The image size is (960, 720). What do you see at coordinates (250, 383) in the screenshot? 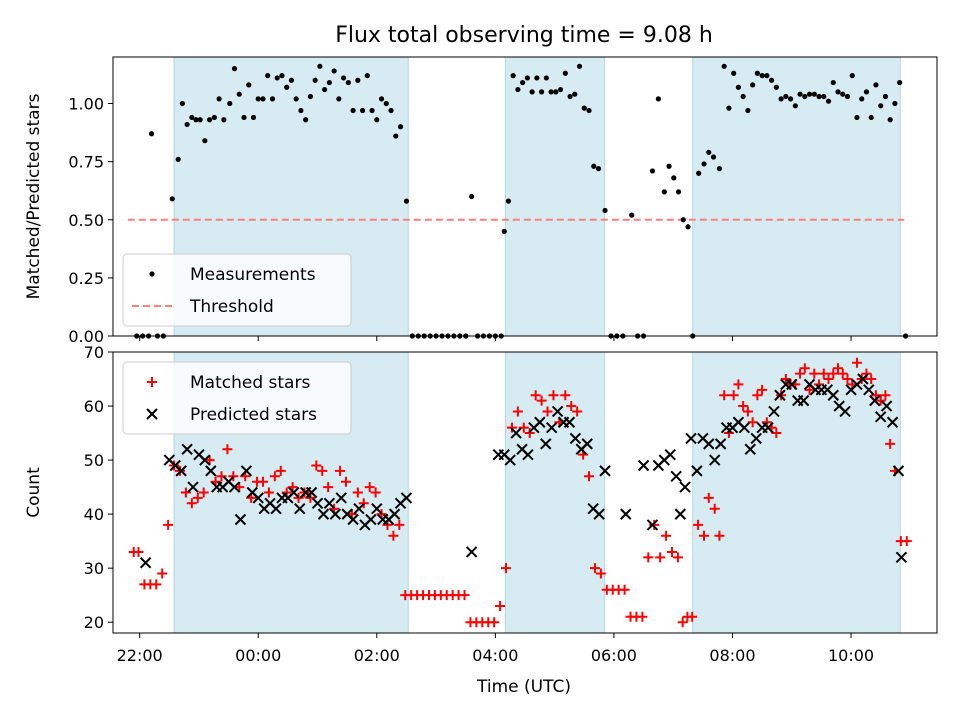
I see `legend-label-matched-stars: Matched stars` at bounding box center [250, 383].